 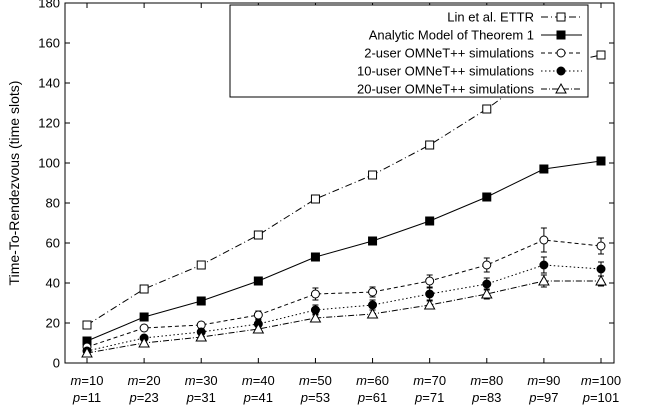 What do you see at coordinates (53, 283) in the screenshot?
I see `y-tick-label: 40` at bounding box center [53, 283].